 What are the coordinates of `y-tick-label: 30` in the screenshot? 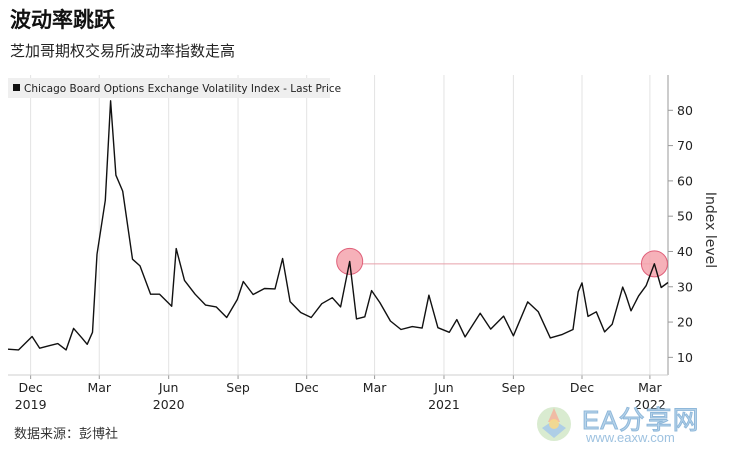 It's located at (685, 286).